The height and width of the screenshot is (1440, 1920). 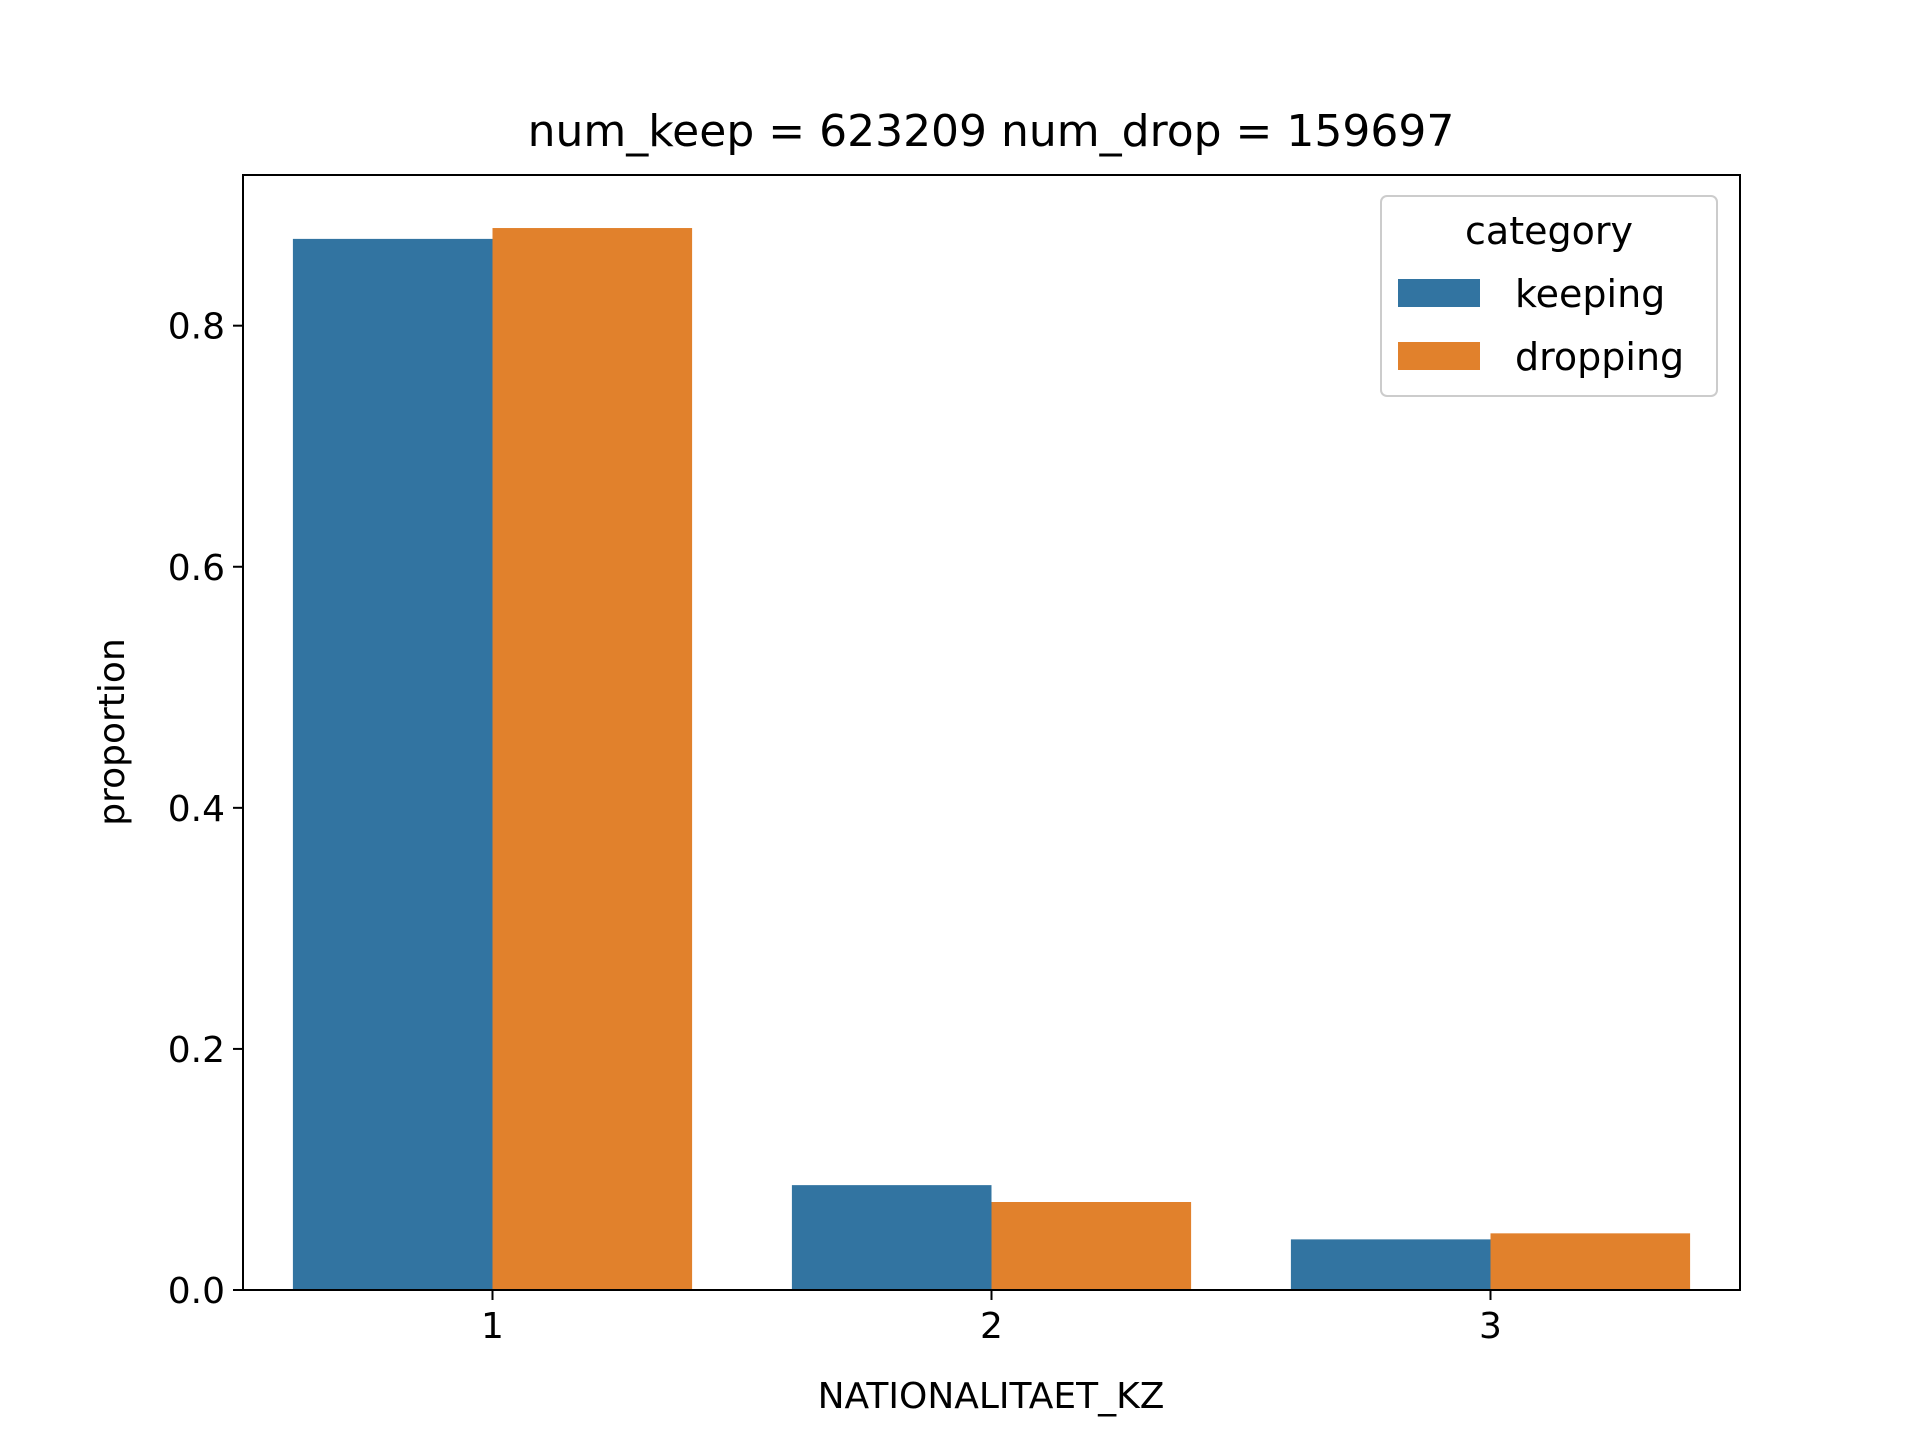 I want to click on x-axis-label: NATIONALITAET_KZ, so click(x=991, y=1396).